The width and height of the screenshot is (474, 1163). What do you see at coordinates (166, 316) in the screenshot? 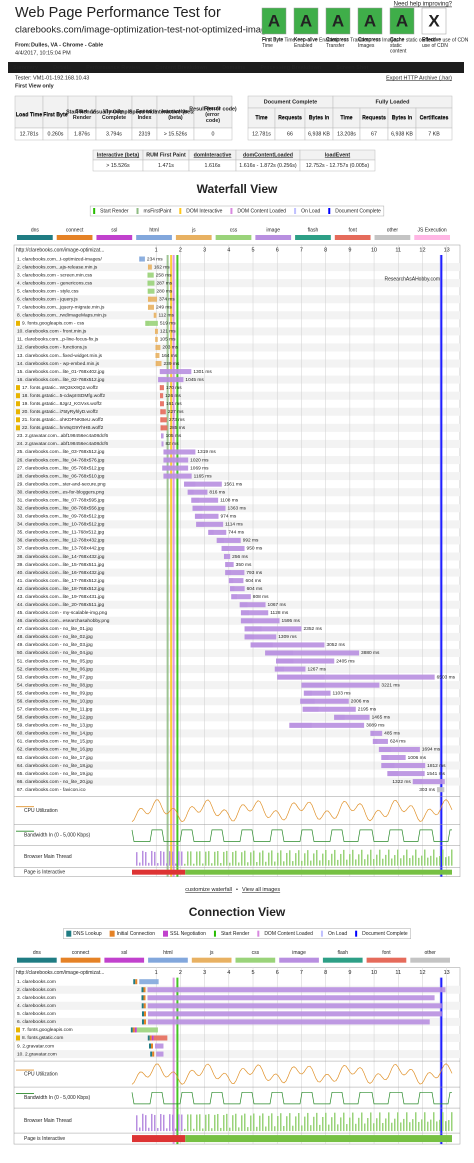
I see `request-time: 112 ms` at bounding box center [166, 316].